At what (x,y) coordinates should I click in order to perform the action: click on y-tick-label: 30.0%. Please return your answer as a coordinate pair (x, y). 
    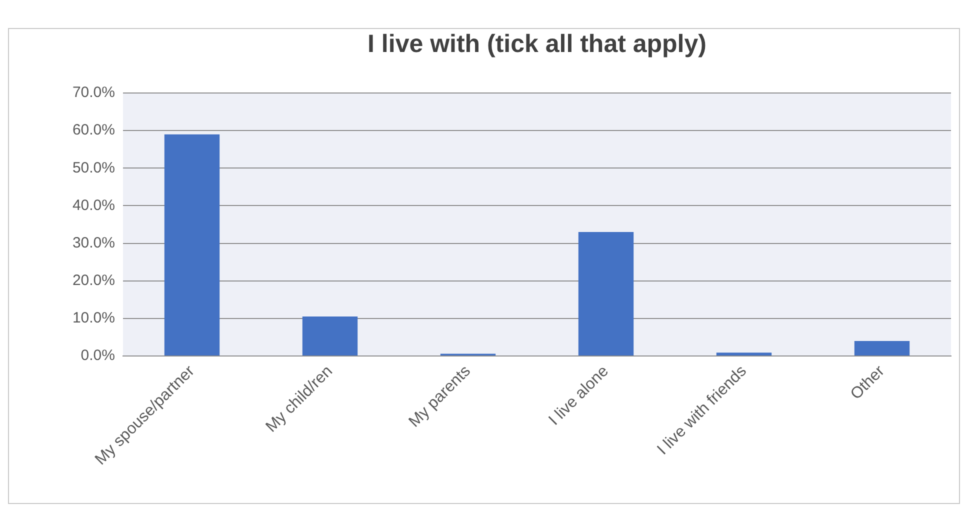
    Looking at the image, I should click on (93, 243).